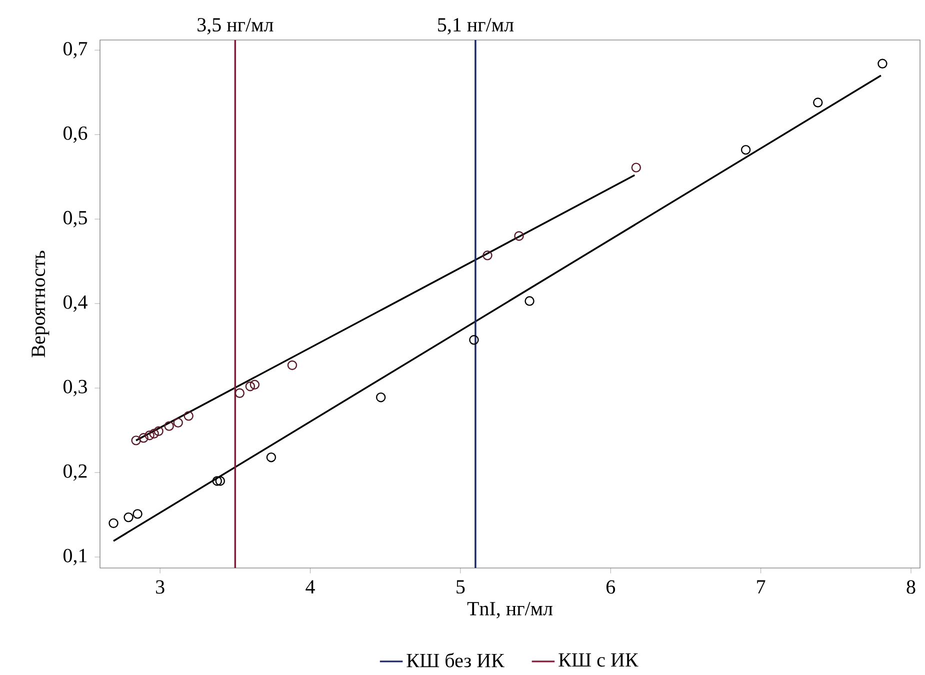  Describe the element at coordinates (160, 587) in the screenshot. I see `x-tick-label: 3` at that location.